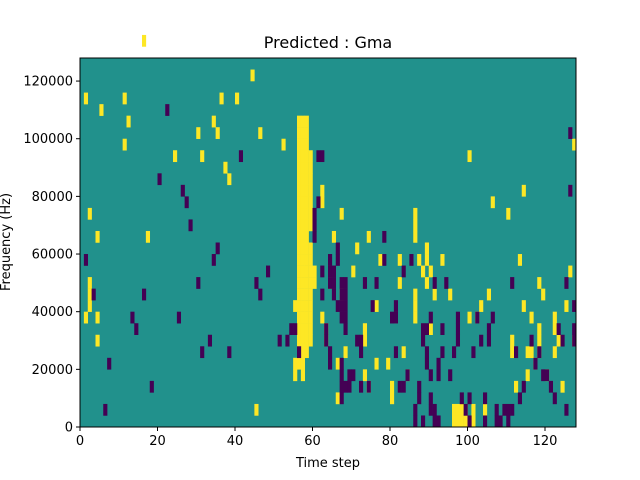  I want to click on x-axis: 0 20 40 60 80 100 120, so click(316, 438).